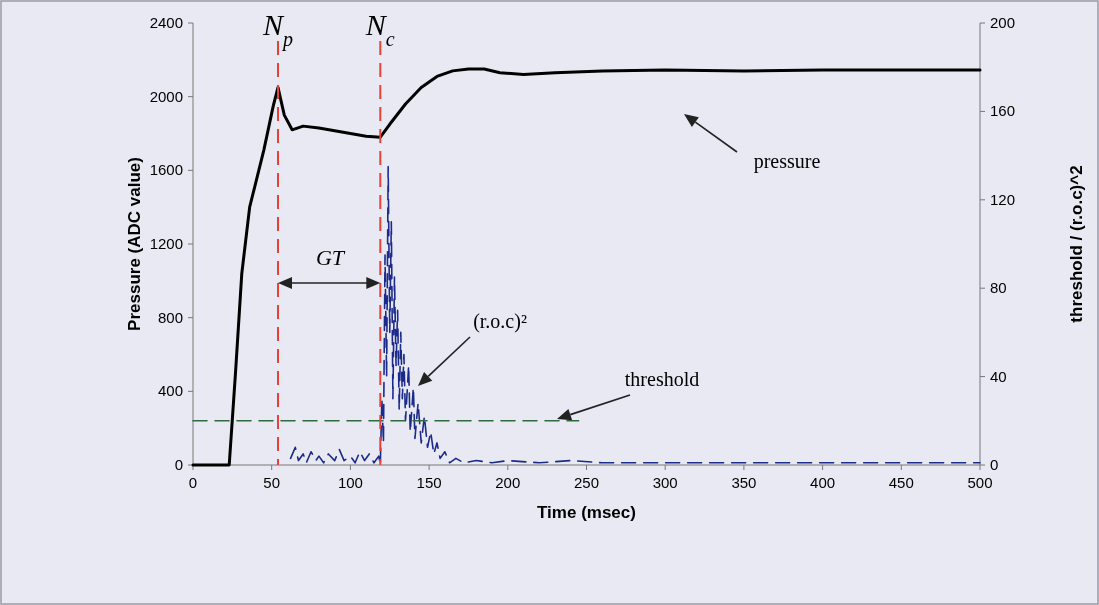  What do you see at coordinates (823, 482) in the screenshot?
I see `x-tick-label: 400` at bounding box center [823, 482].